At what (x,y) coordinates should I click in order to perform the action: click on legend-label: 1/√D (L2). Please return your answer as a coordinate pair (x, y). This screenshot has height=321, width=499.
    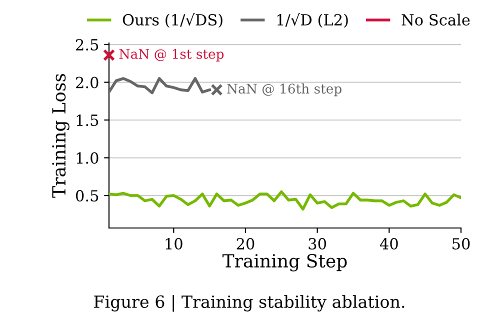
    Looking at the image, I should click on (312, 20).